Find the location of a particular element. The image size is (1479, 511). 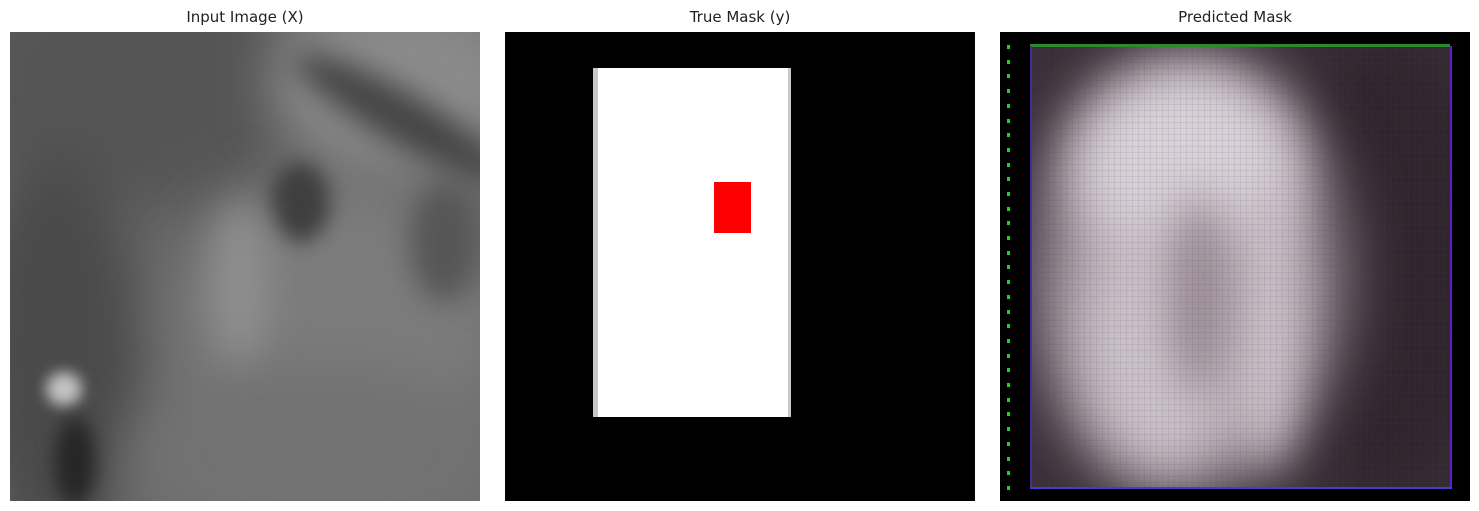

predicted-mask-title: Predicted Mask is located at coordinates (1235, 17).